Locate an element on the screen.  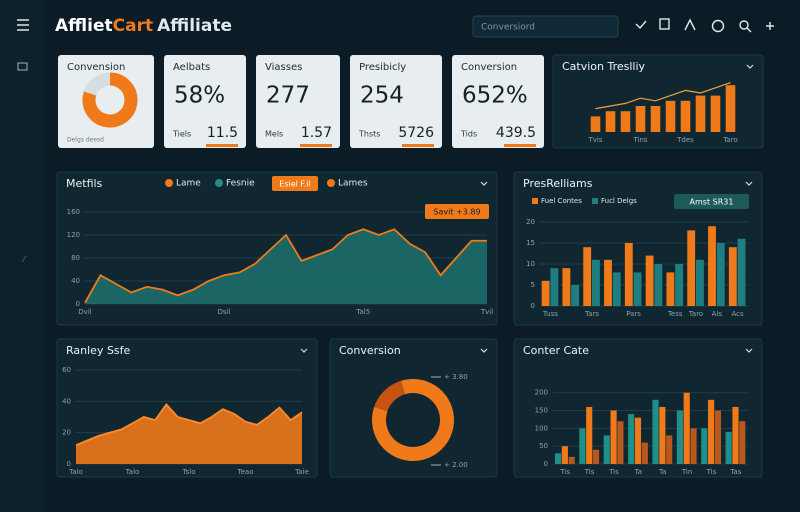
donut-annotation: + 3.80 is located at coordinates (456, 377).